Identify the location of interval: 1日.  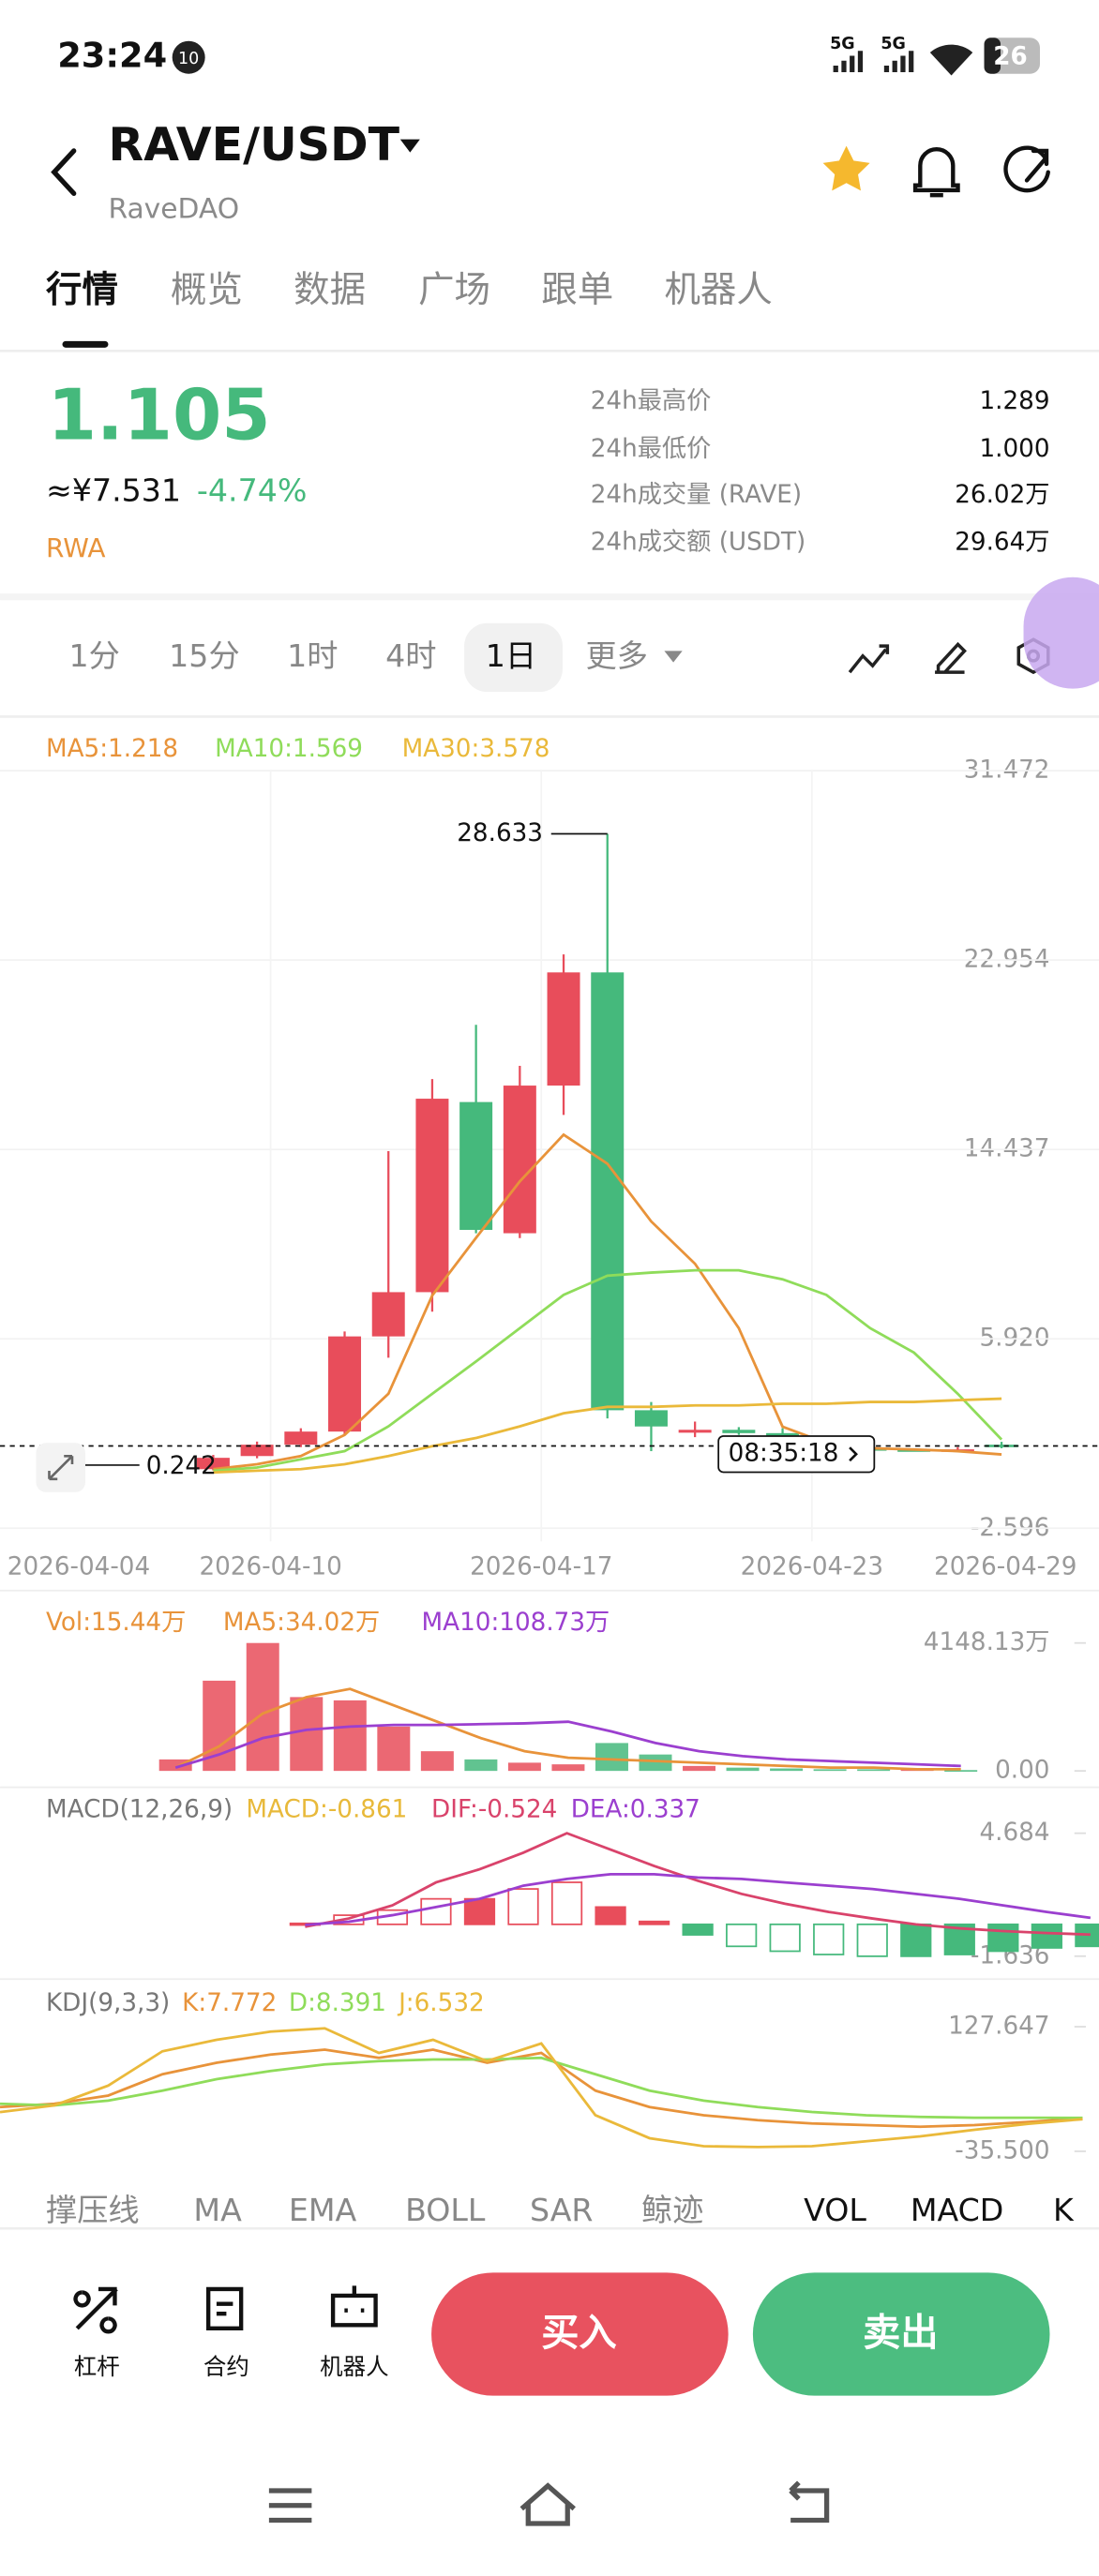
(511, 656).